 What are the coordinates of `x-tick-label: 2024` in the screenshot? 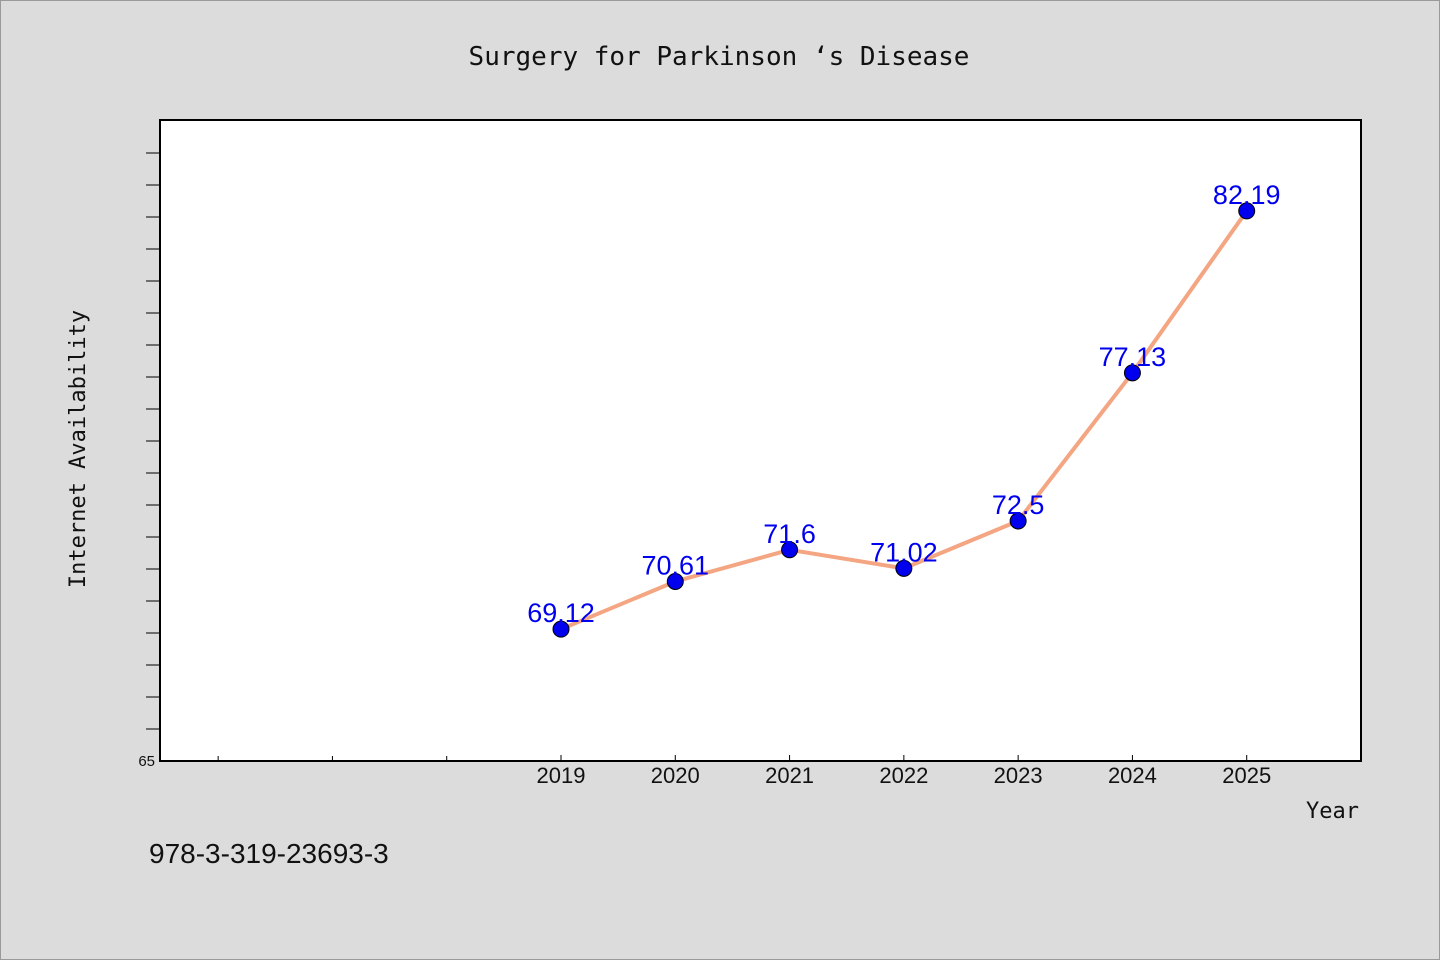 It's located at (1132, 775).